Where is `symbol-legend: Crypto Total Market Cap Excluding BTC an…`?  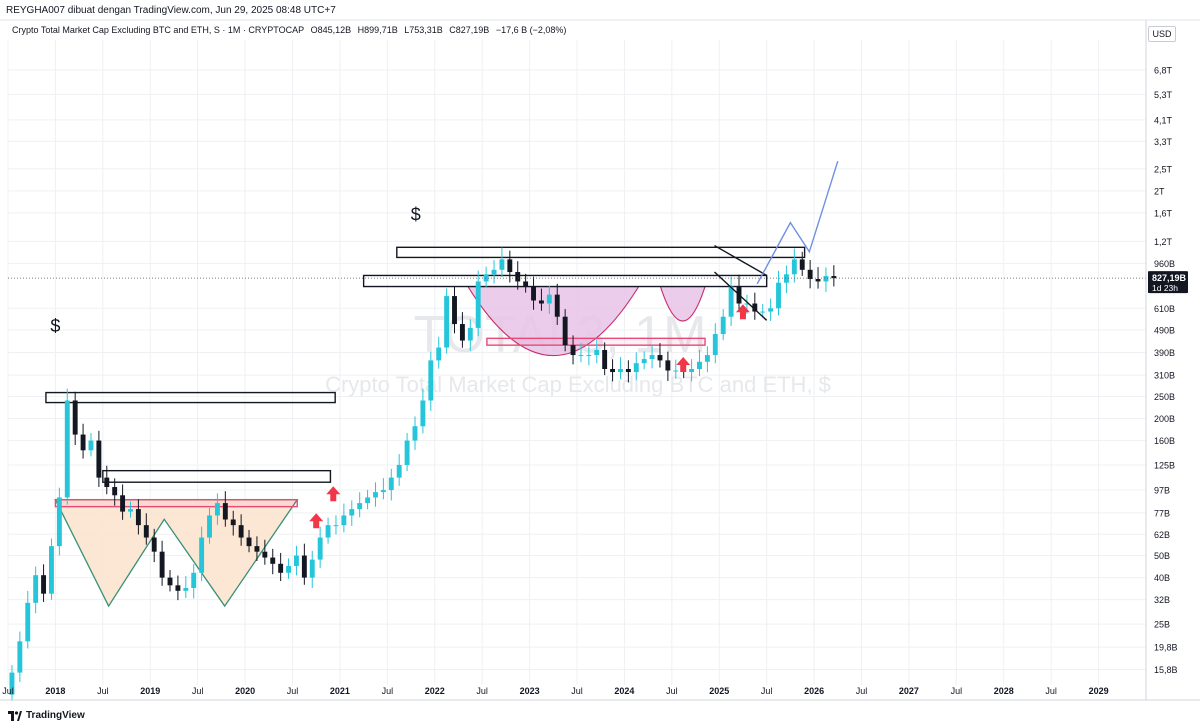
symbol-legend: Crypto Total Market Cap Excluding BTC an… is located at coordinates (291, 30).